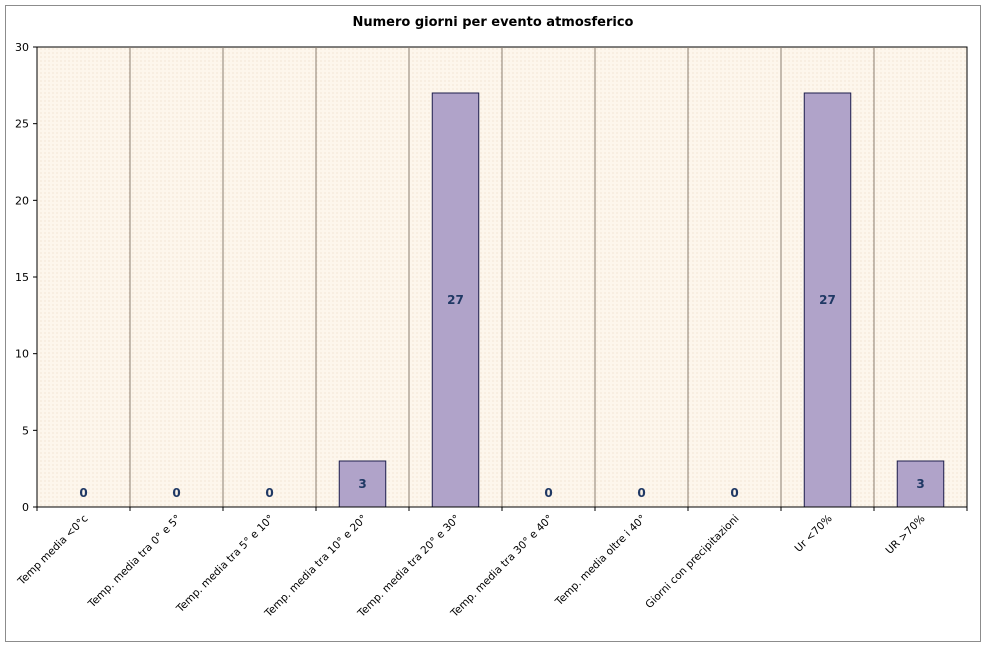 The image size is (986, 647). Describe the element at coordinates (22, 200) in the screenshot. I see `y-tick-label: 20` at that location.